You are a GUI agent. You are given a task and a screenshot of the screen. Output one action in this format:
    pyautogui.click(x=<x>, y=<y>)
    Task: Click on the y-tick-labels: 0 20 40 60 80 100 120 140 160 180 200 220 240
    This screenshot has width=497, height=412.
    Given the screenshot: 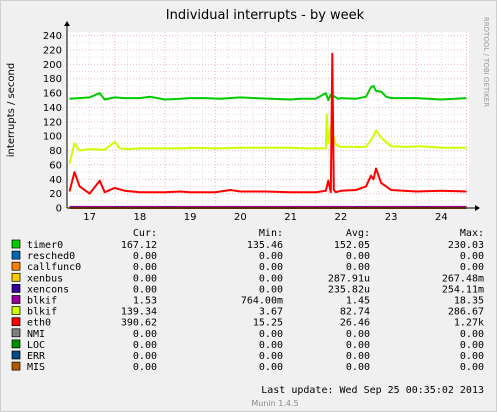 What is the action you would take?
    pyautogui.click(x=52, y=122)
    